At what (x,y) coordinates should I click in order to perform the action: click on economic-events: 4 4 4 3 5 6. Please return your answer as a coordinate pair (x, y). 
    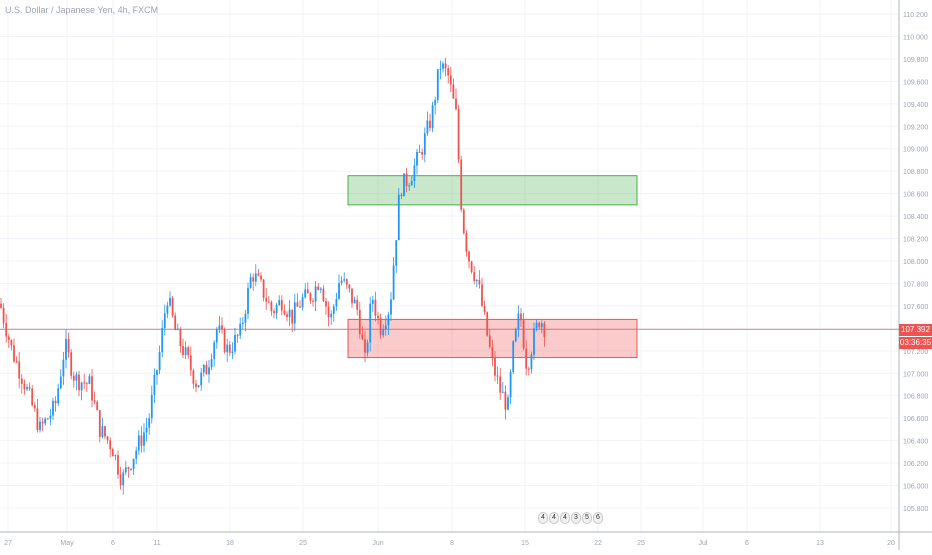
    Looking at the image, I should click on (570, 518).